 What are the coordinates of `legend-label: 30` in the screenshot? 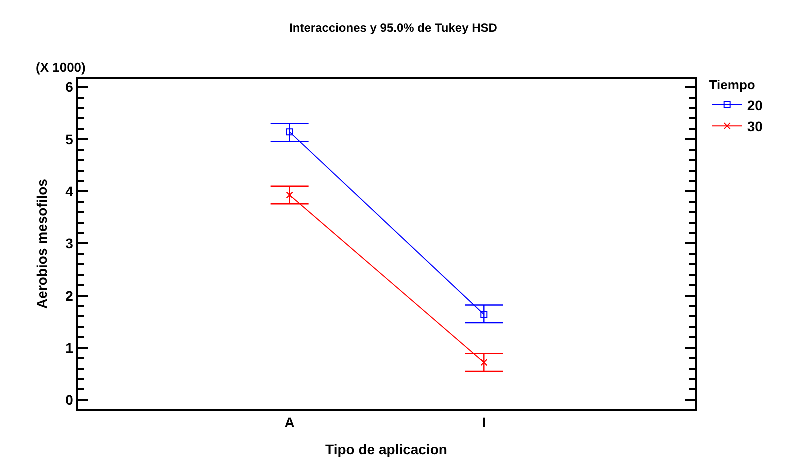 It's located at (755, 126).